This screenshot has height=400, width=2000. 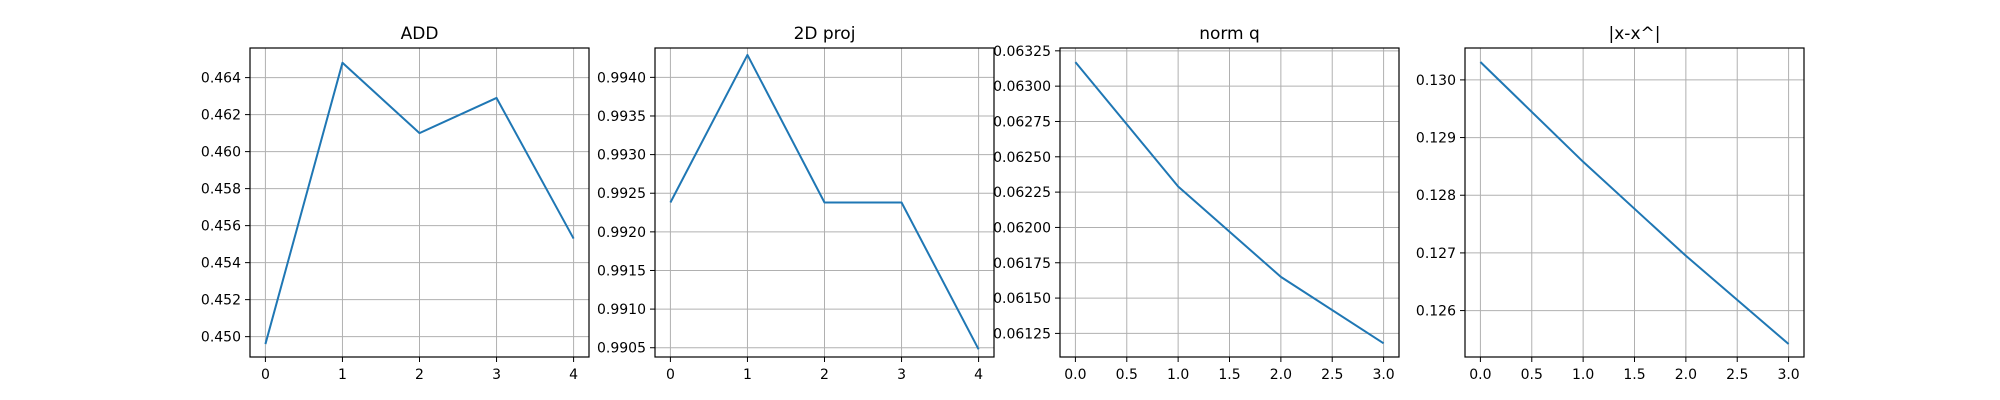 I want to click on y-tick-label: 0.126, so click(x=1436, y=312).